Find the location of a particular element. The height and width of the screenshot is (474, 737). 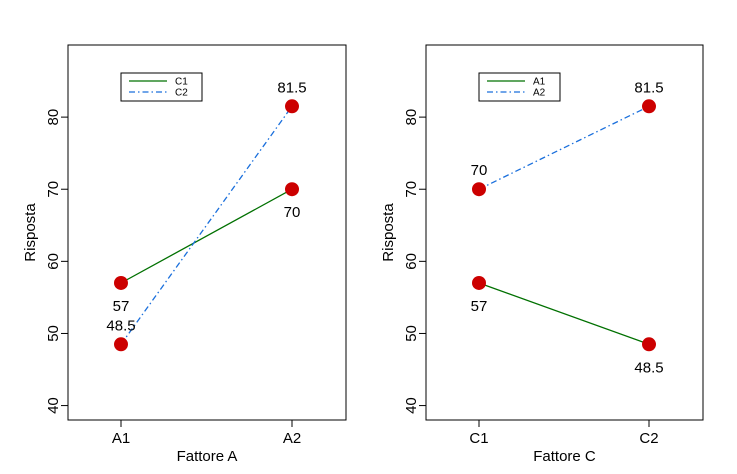

x-axis-label: Fattore C is located at coordinates (564, 456).